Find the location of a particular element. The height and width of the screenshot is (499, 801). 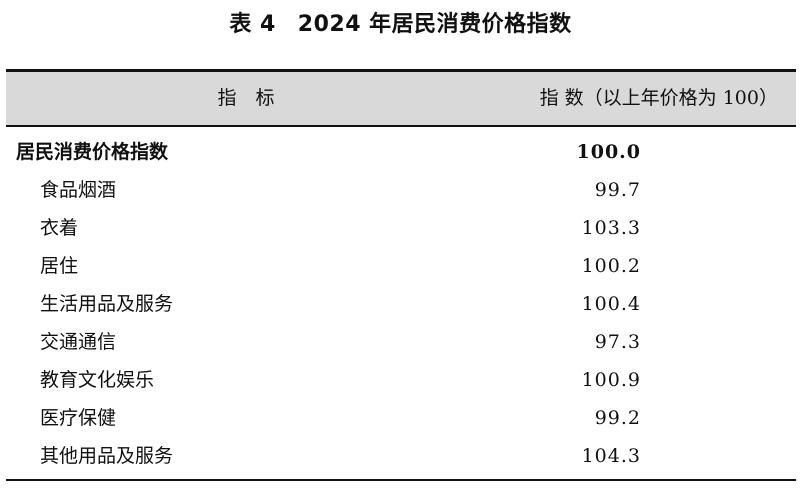

row-name: 医疗保健 is located at coordinates (78, 418).